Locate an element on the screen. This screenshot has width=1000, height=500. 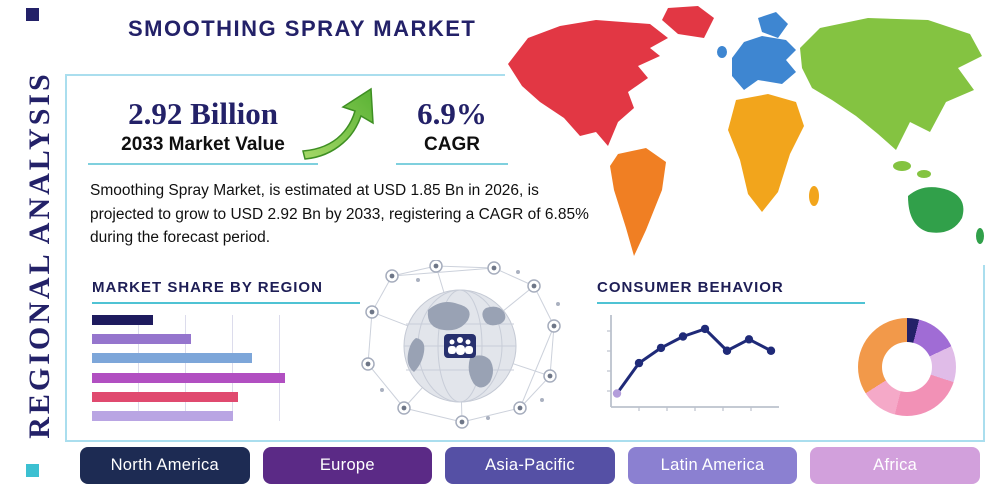
globe-continents is located at coordinates (456, 345).